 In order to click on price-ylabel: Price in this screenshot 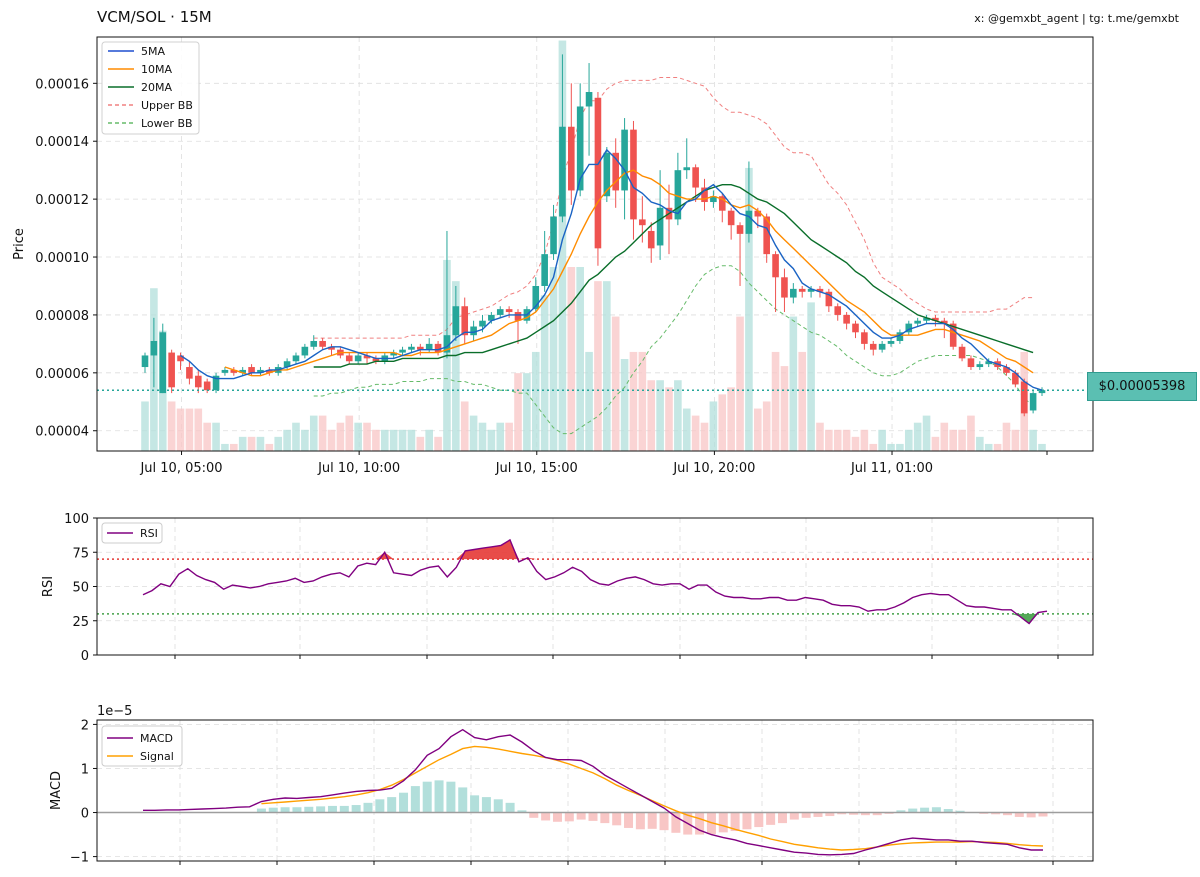, I will do `click(19, 244)`.